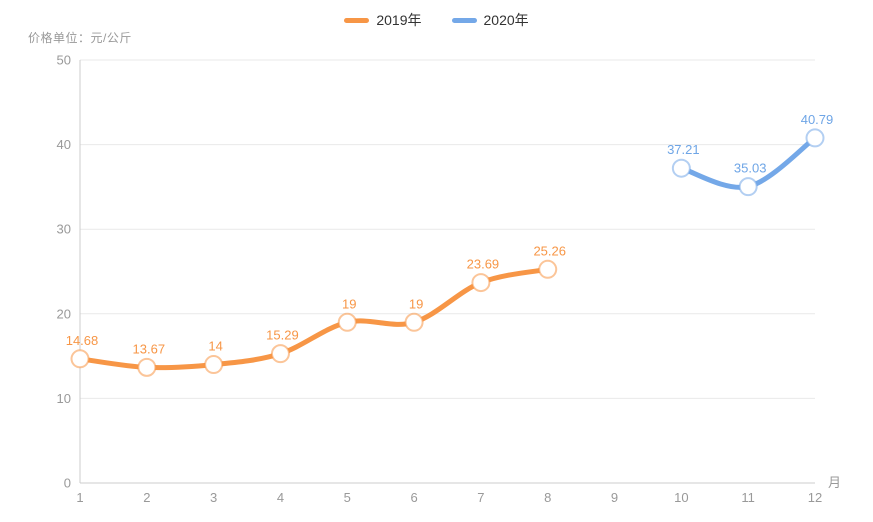 This screenshot has width=873, height=522. Describe the element at coordinates (80, 38) in the screenshot. I see `y-axis-title: 价格单位：元/公斤` at that location.